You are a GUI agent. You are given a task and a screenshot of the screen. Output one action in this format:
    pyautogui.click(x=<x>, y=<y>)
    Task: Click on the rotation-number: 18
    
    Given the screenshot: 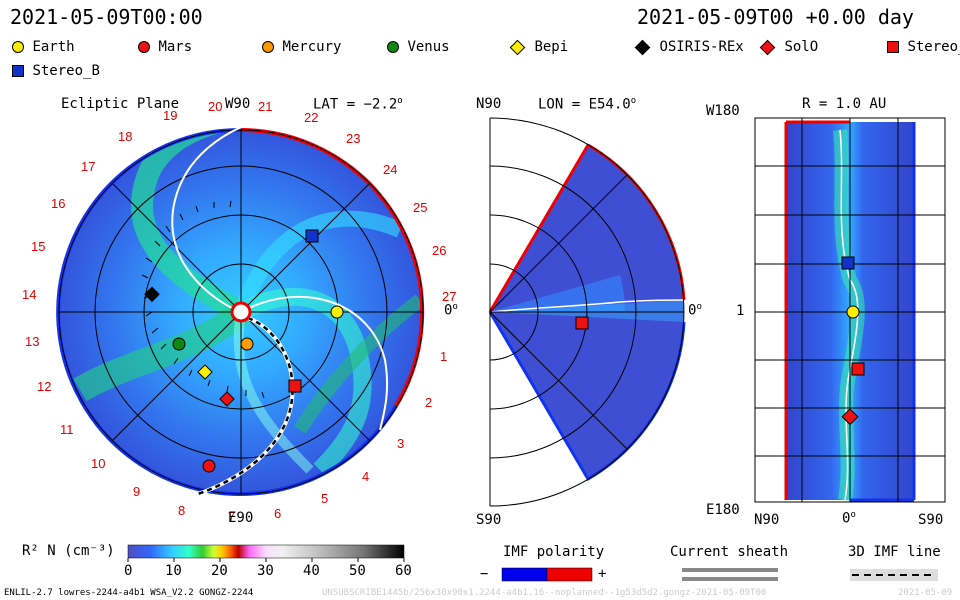 What is the action you would take?
    pyautogui.click(x=125, y=136)
    